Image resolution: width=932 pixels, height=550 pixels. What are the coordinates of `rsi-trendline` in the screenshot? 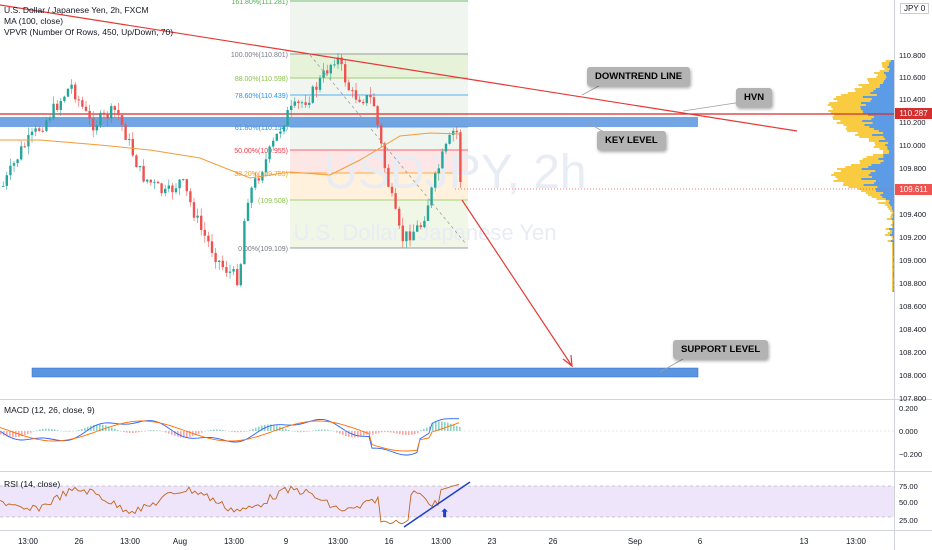 It's located at (437, 504).